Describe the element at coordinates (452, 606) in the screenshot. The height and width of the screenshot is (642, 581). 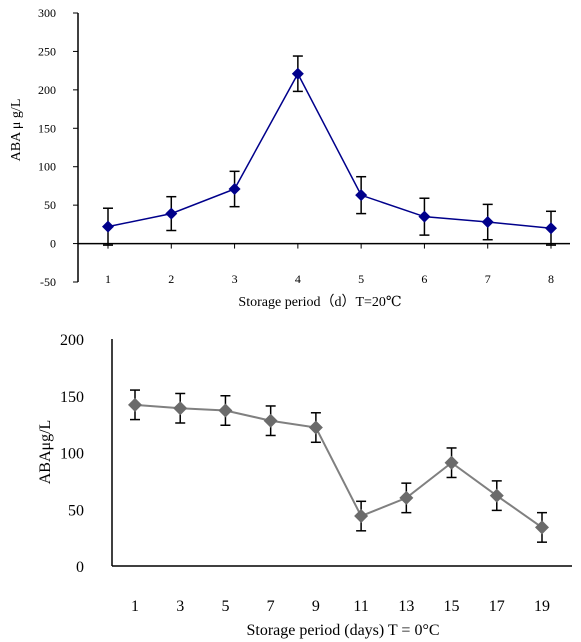
I see `x-tick-label: 15` at that location.